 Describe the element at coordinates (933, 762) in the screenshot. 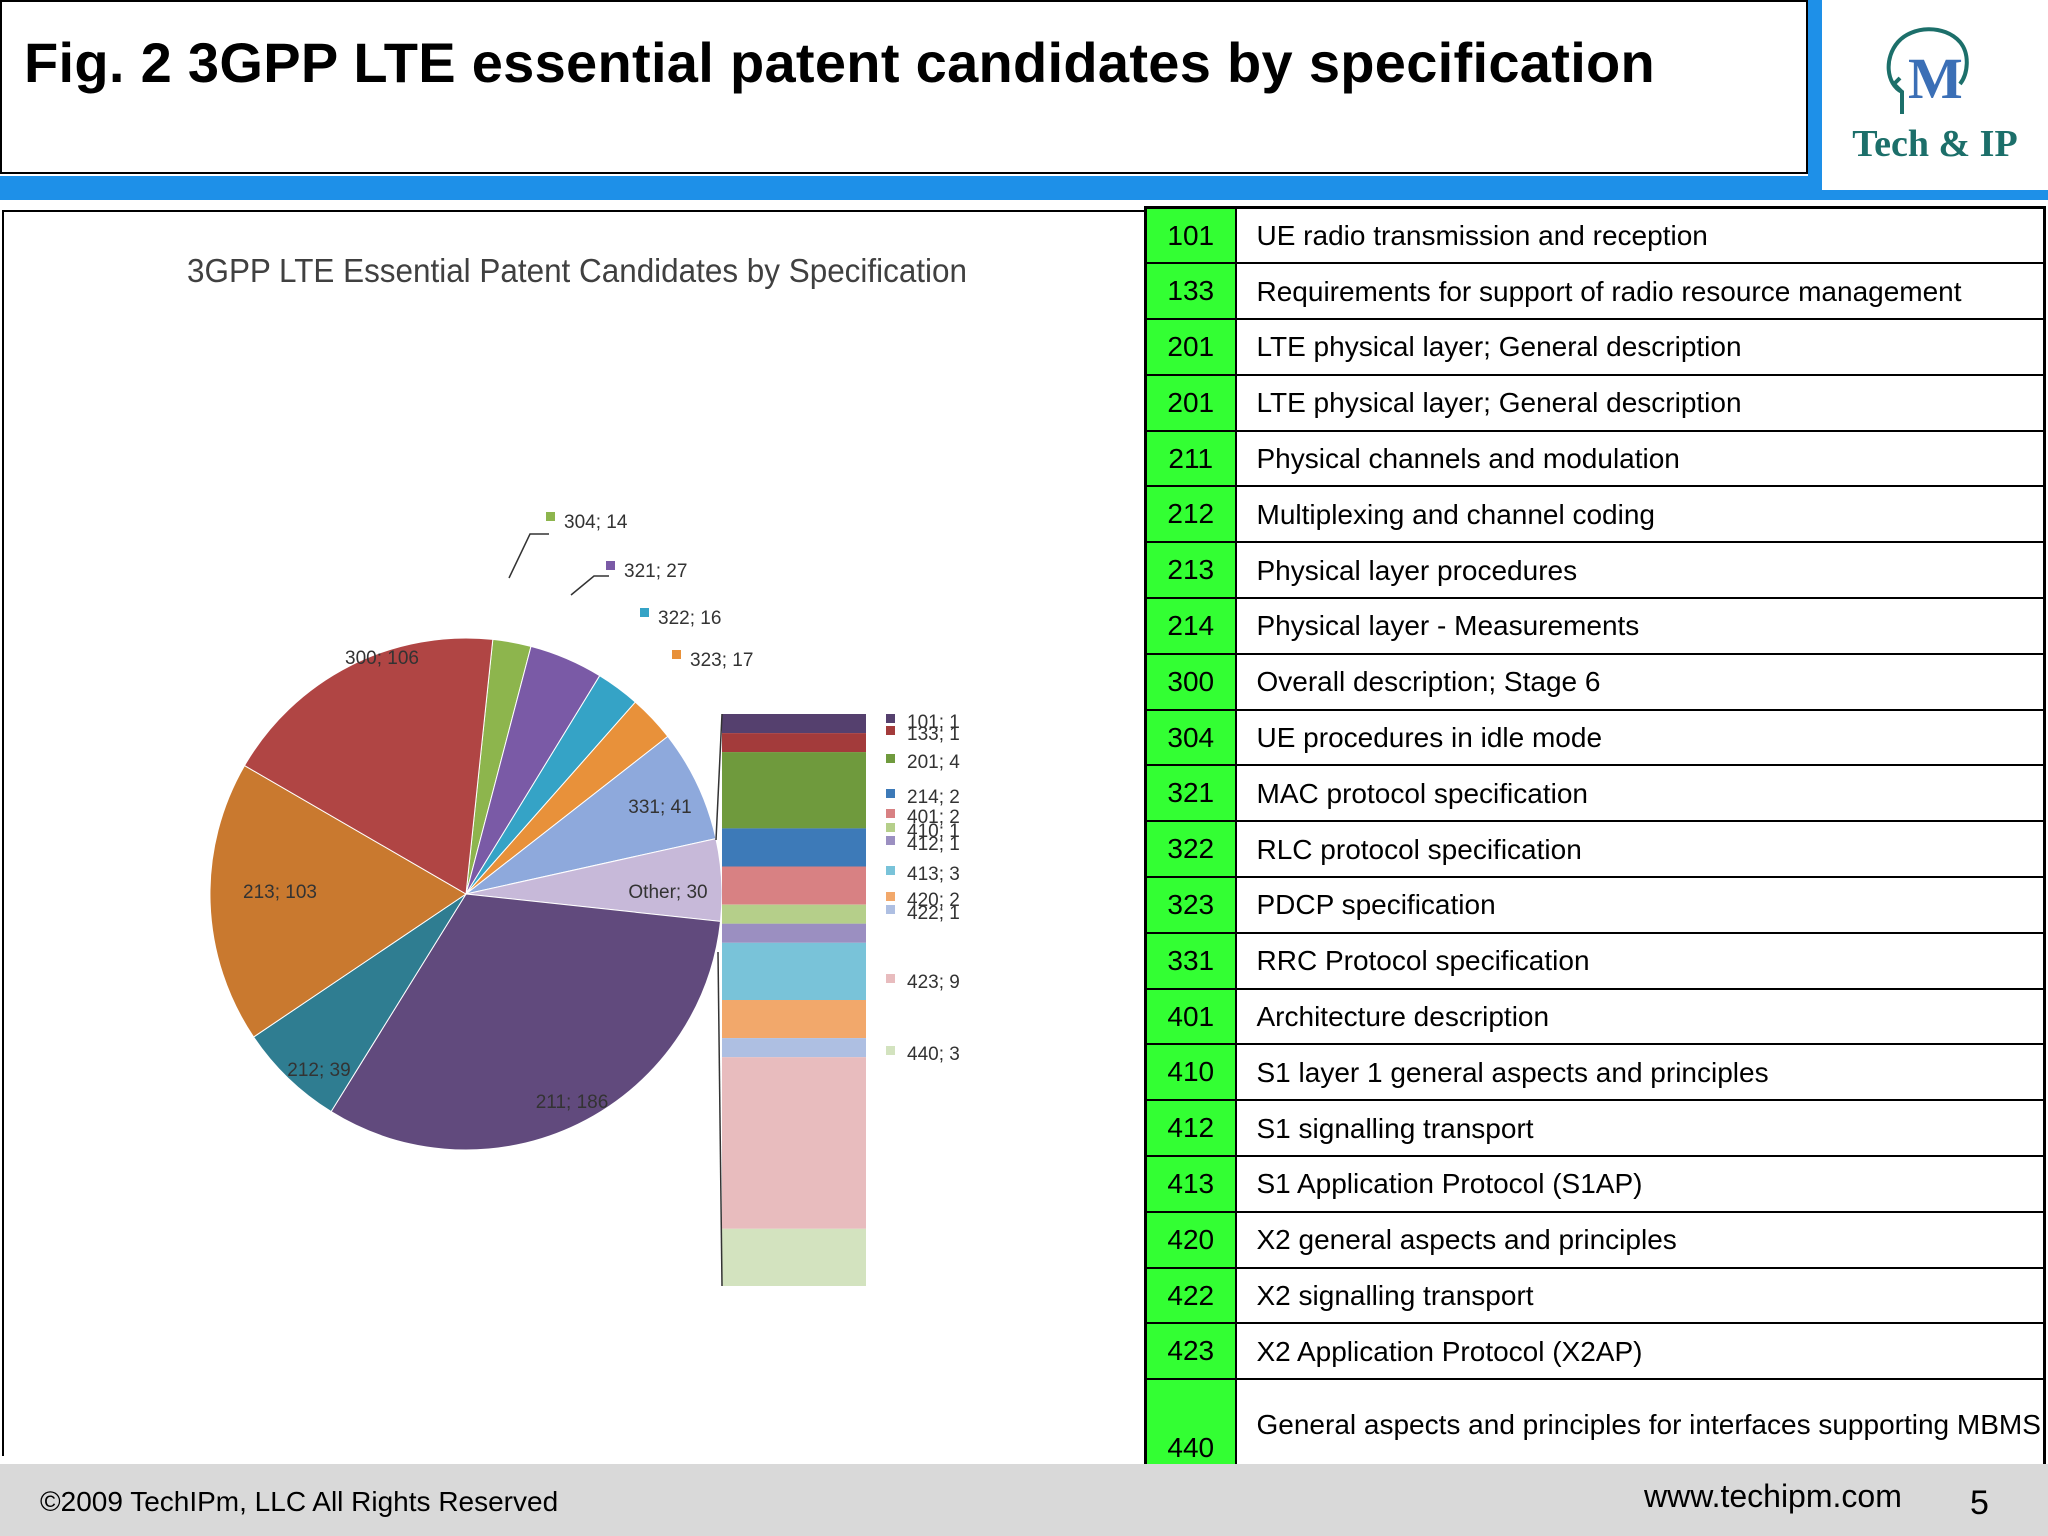

I see `data-label: 201; 4` at that location.